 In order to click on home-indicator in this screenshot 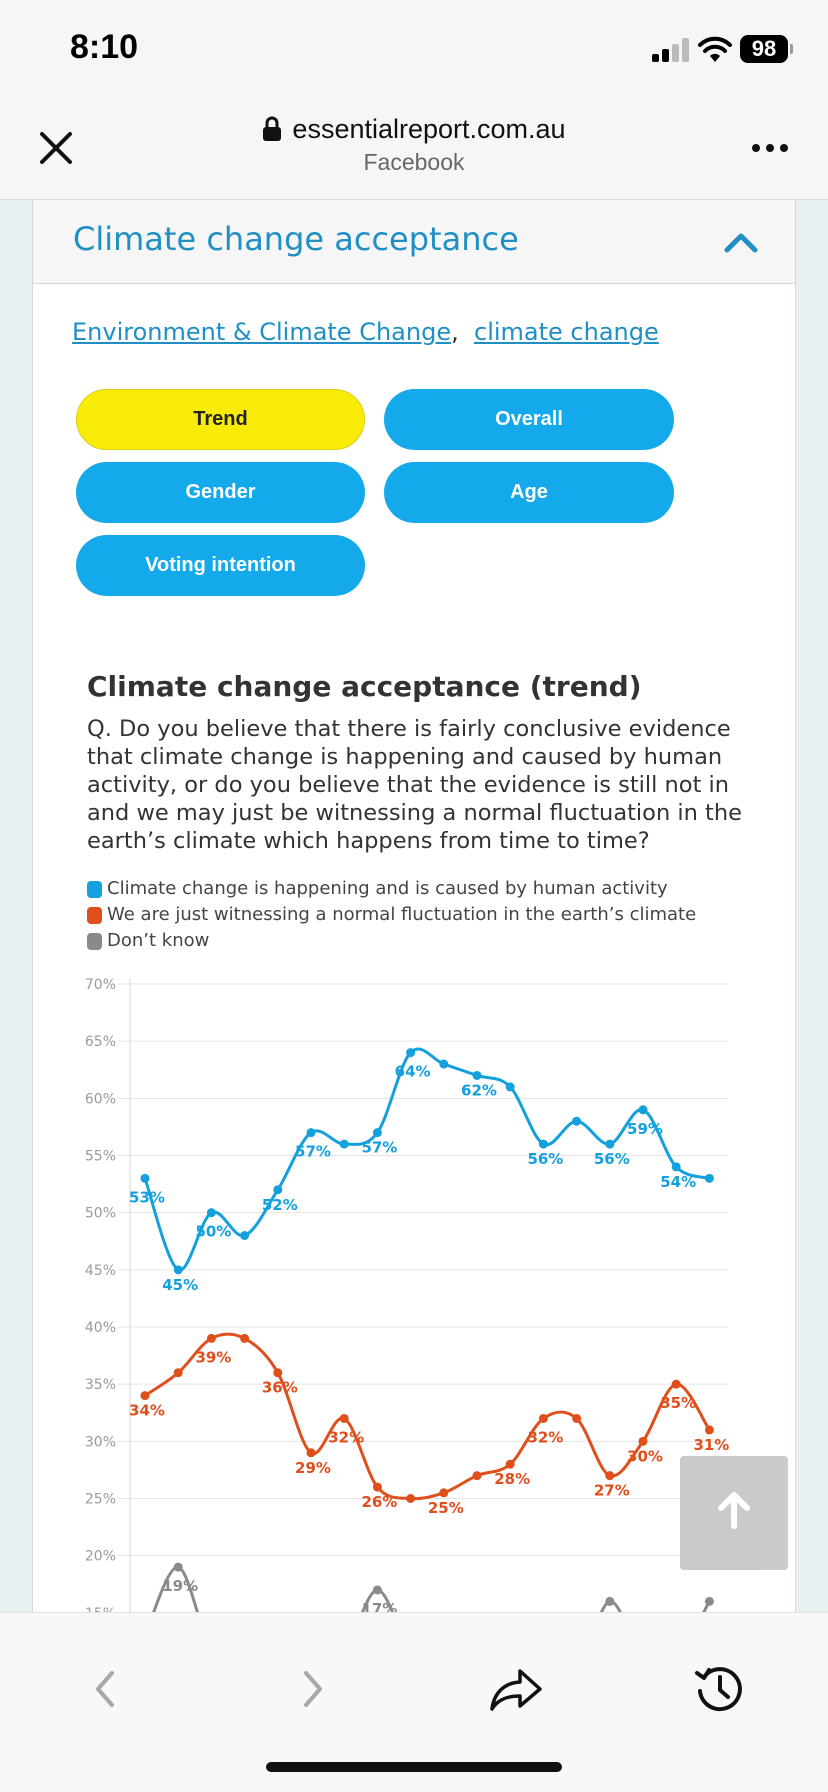, I will do `click(414, 1767)`.